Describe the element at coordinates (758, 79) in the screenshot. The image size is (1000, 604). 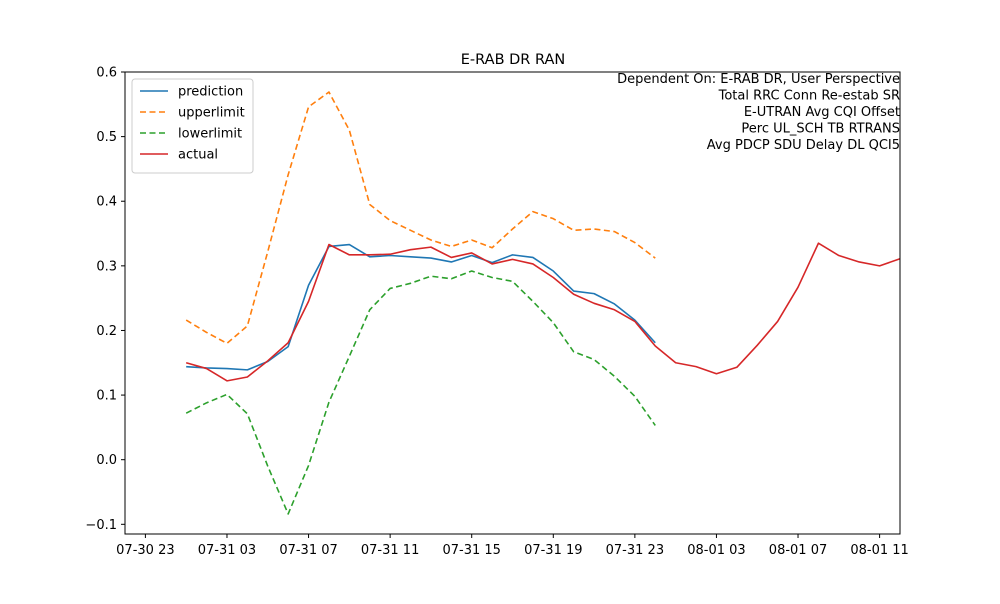
I see `annotation-line: Dependent On: E-RAB DR, User Perspective` at that location.